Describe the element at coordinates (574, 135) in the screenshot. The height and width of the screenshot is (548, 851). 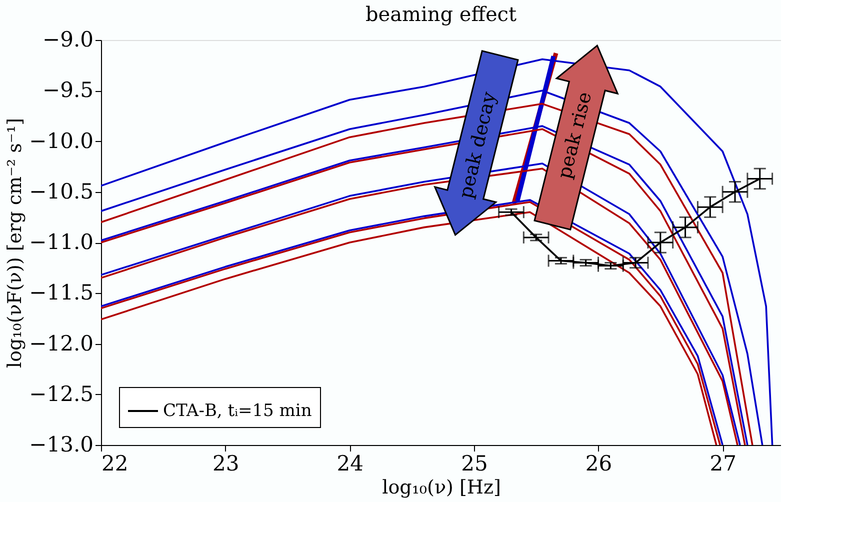
I see `annotation: peak rise` at that location.